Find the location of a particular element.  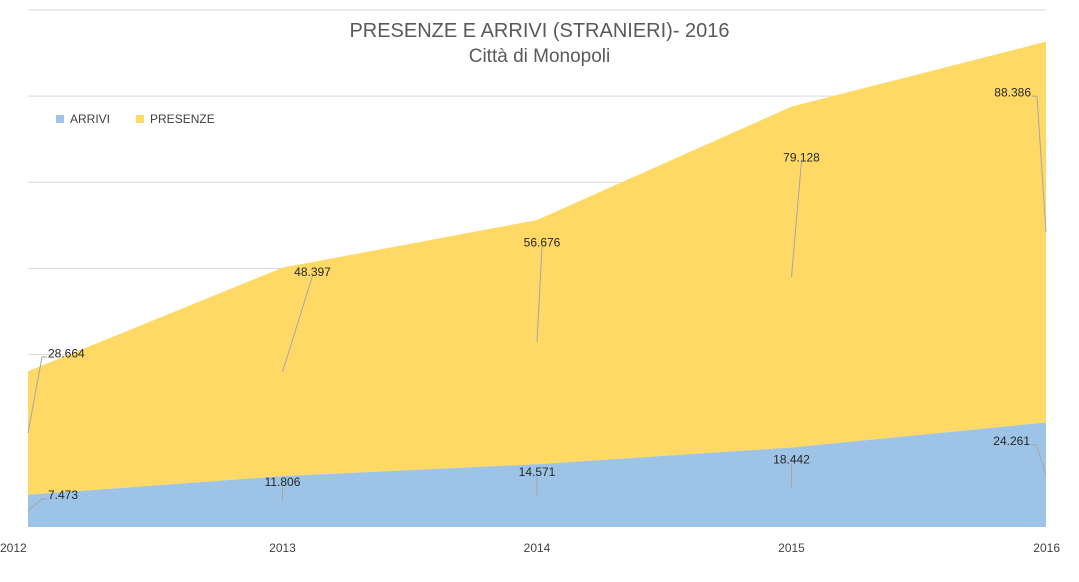

data-label-presenze: 79.128 is located at coordinates (801, 157).